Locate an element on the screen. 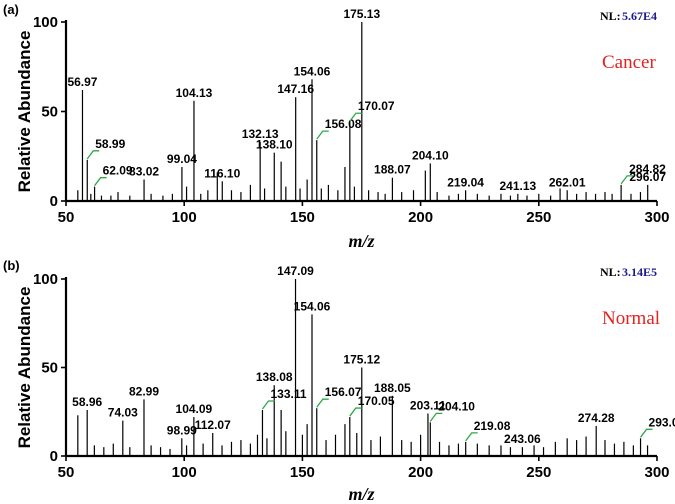  peak-label: 175.13 is located at coordinates (361, 14).